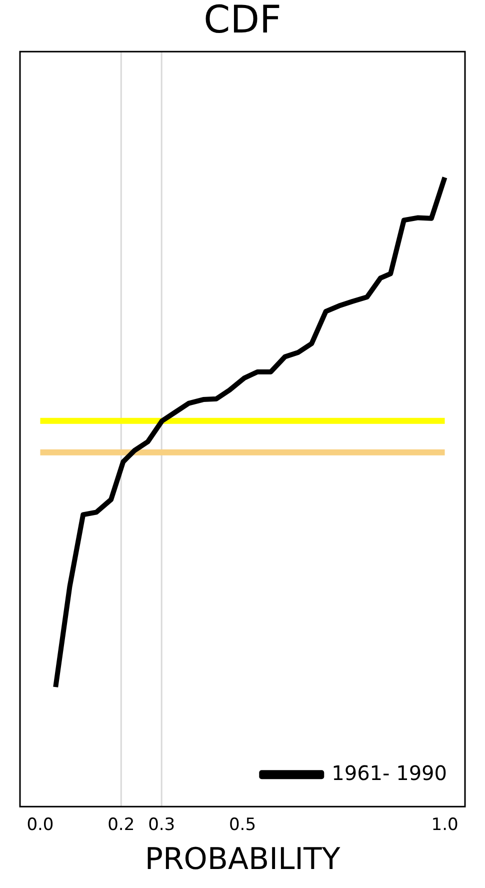 This screenshot has width=485, height=888. Describe the element at coordinates (390, 772) in the screenshot. I see `legend-label: 1961- 1990` at that location.